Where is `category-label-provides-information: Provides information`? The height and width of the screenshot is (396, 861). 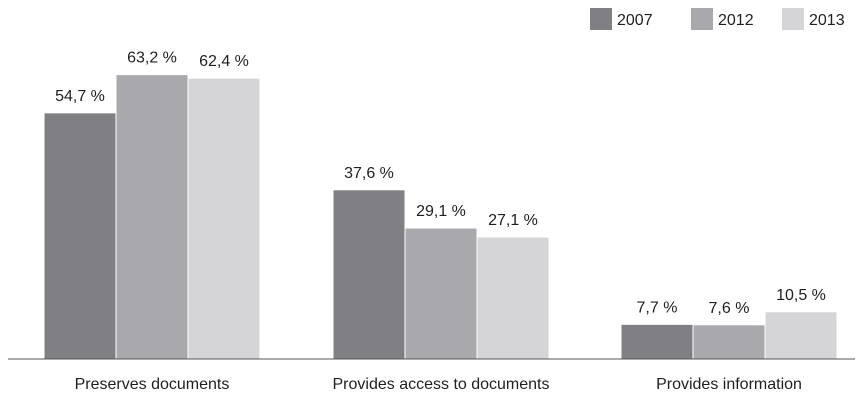
category-label-provides-information: Provides information is located at coordinates (729, 384).